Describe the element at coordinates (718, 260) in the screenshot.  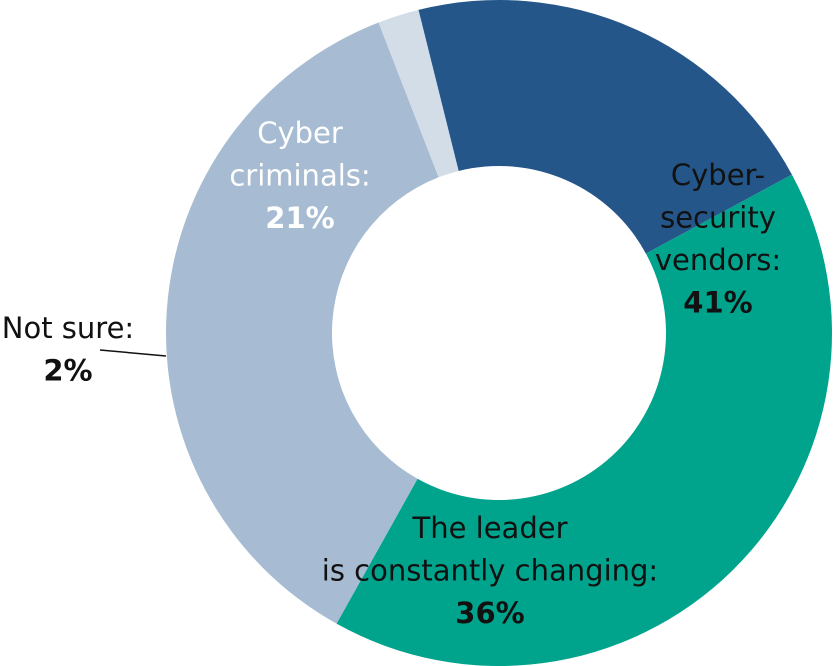
I see `slice-label: vendors:` at that location.